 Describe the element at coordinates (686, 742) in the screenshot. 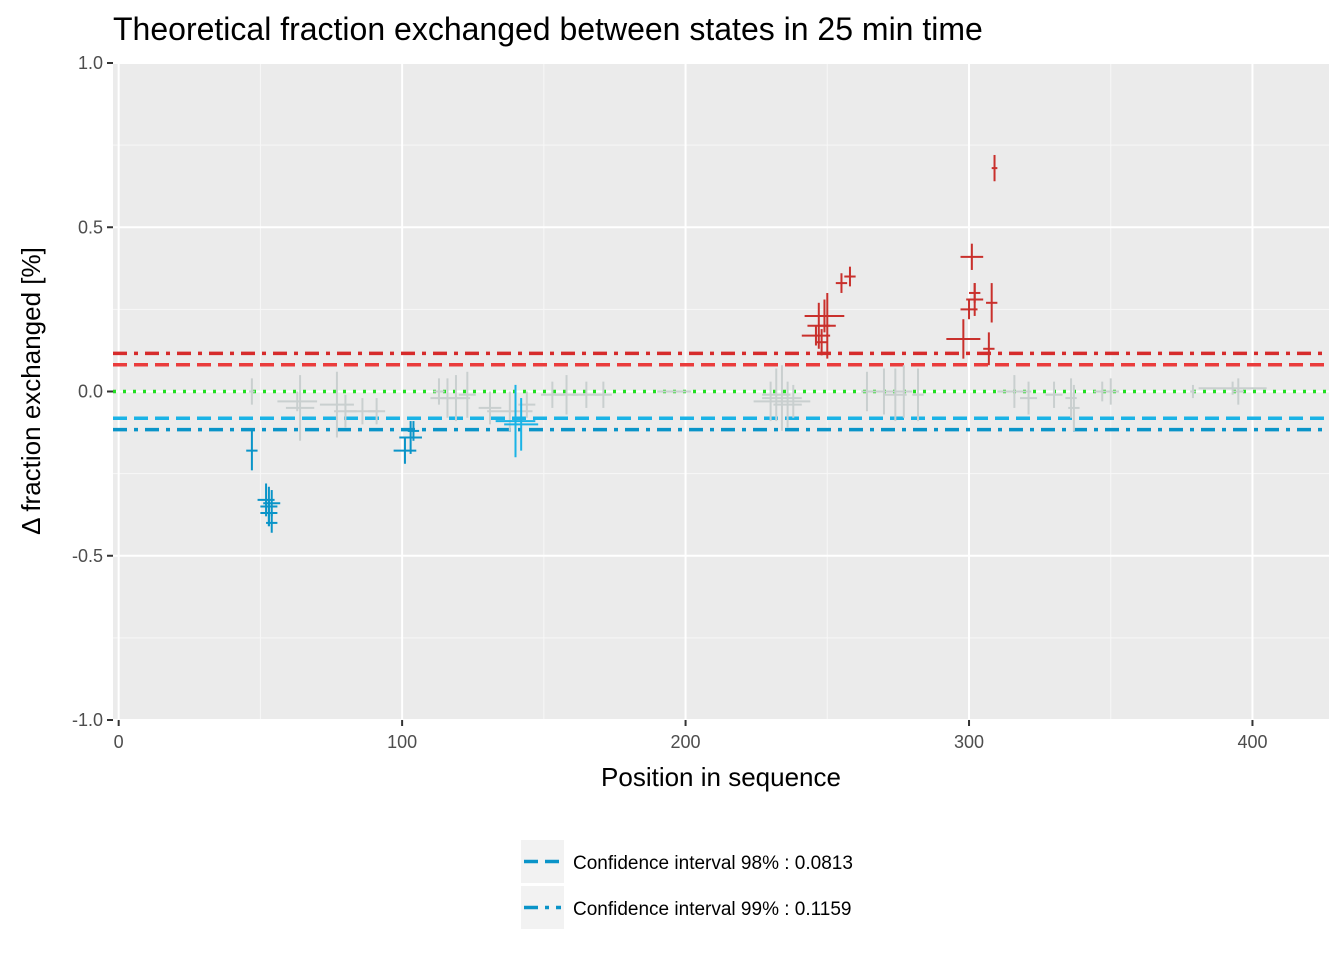

I see `x-tick-label: 200` at that location.